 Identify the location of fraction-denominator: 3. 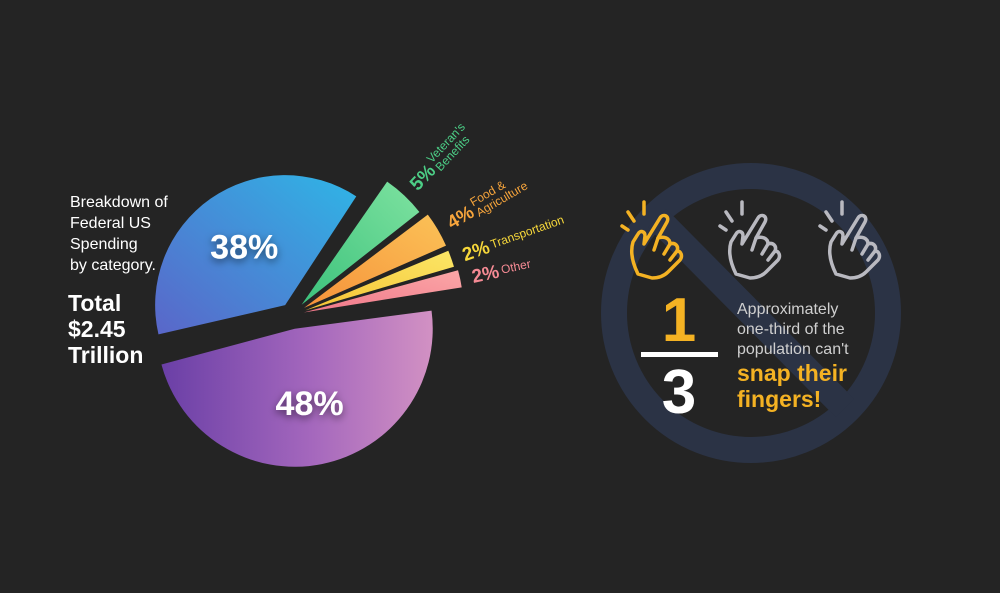
(679, 392).